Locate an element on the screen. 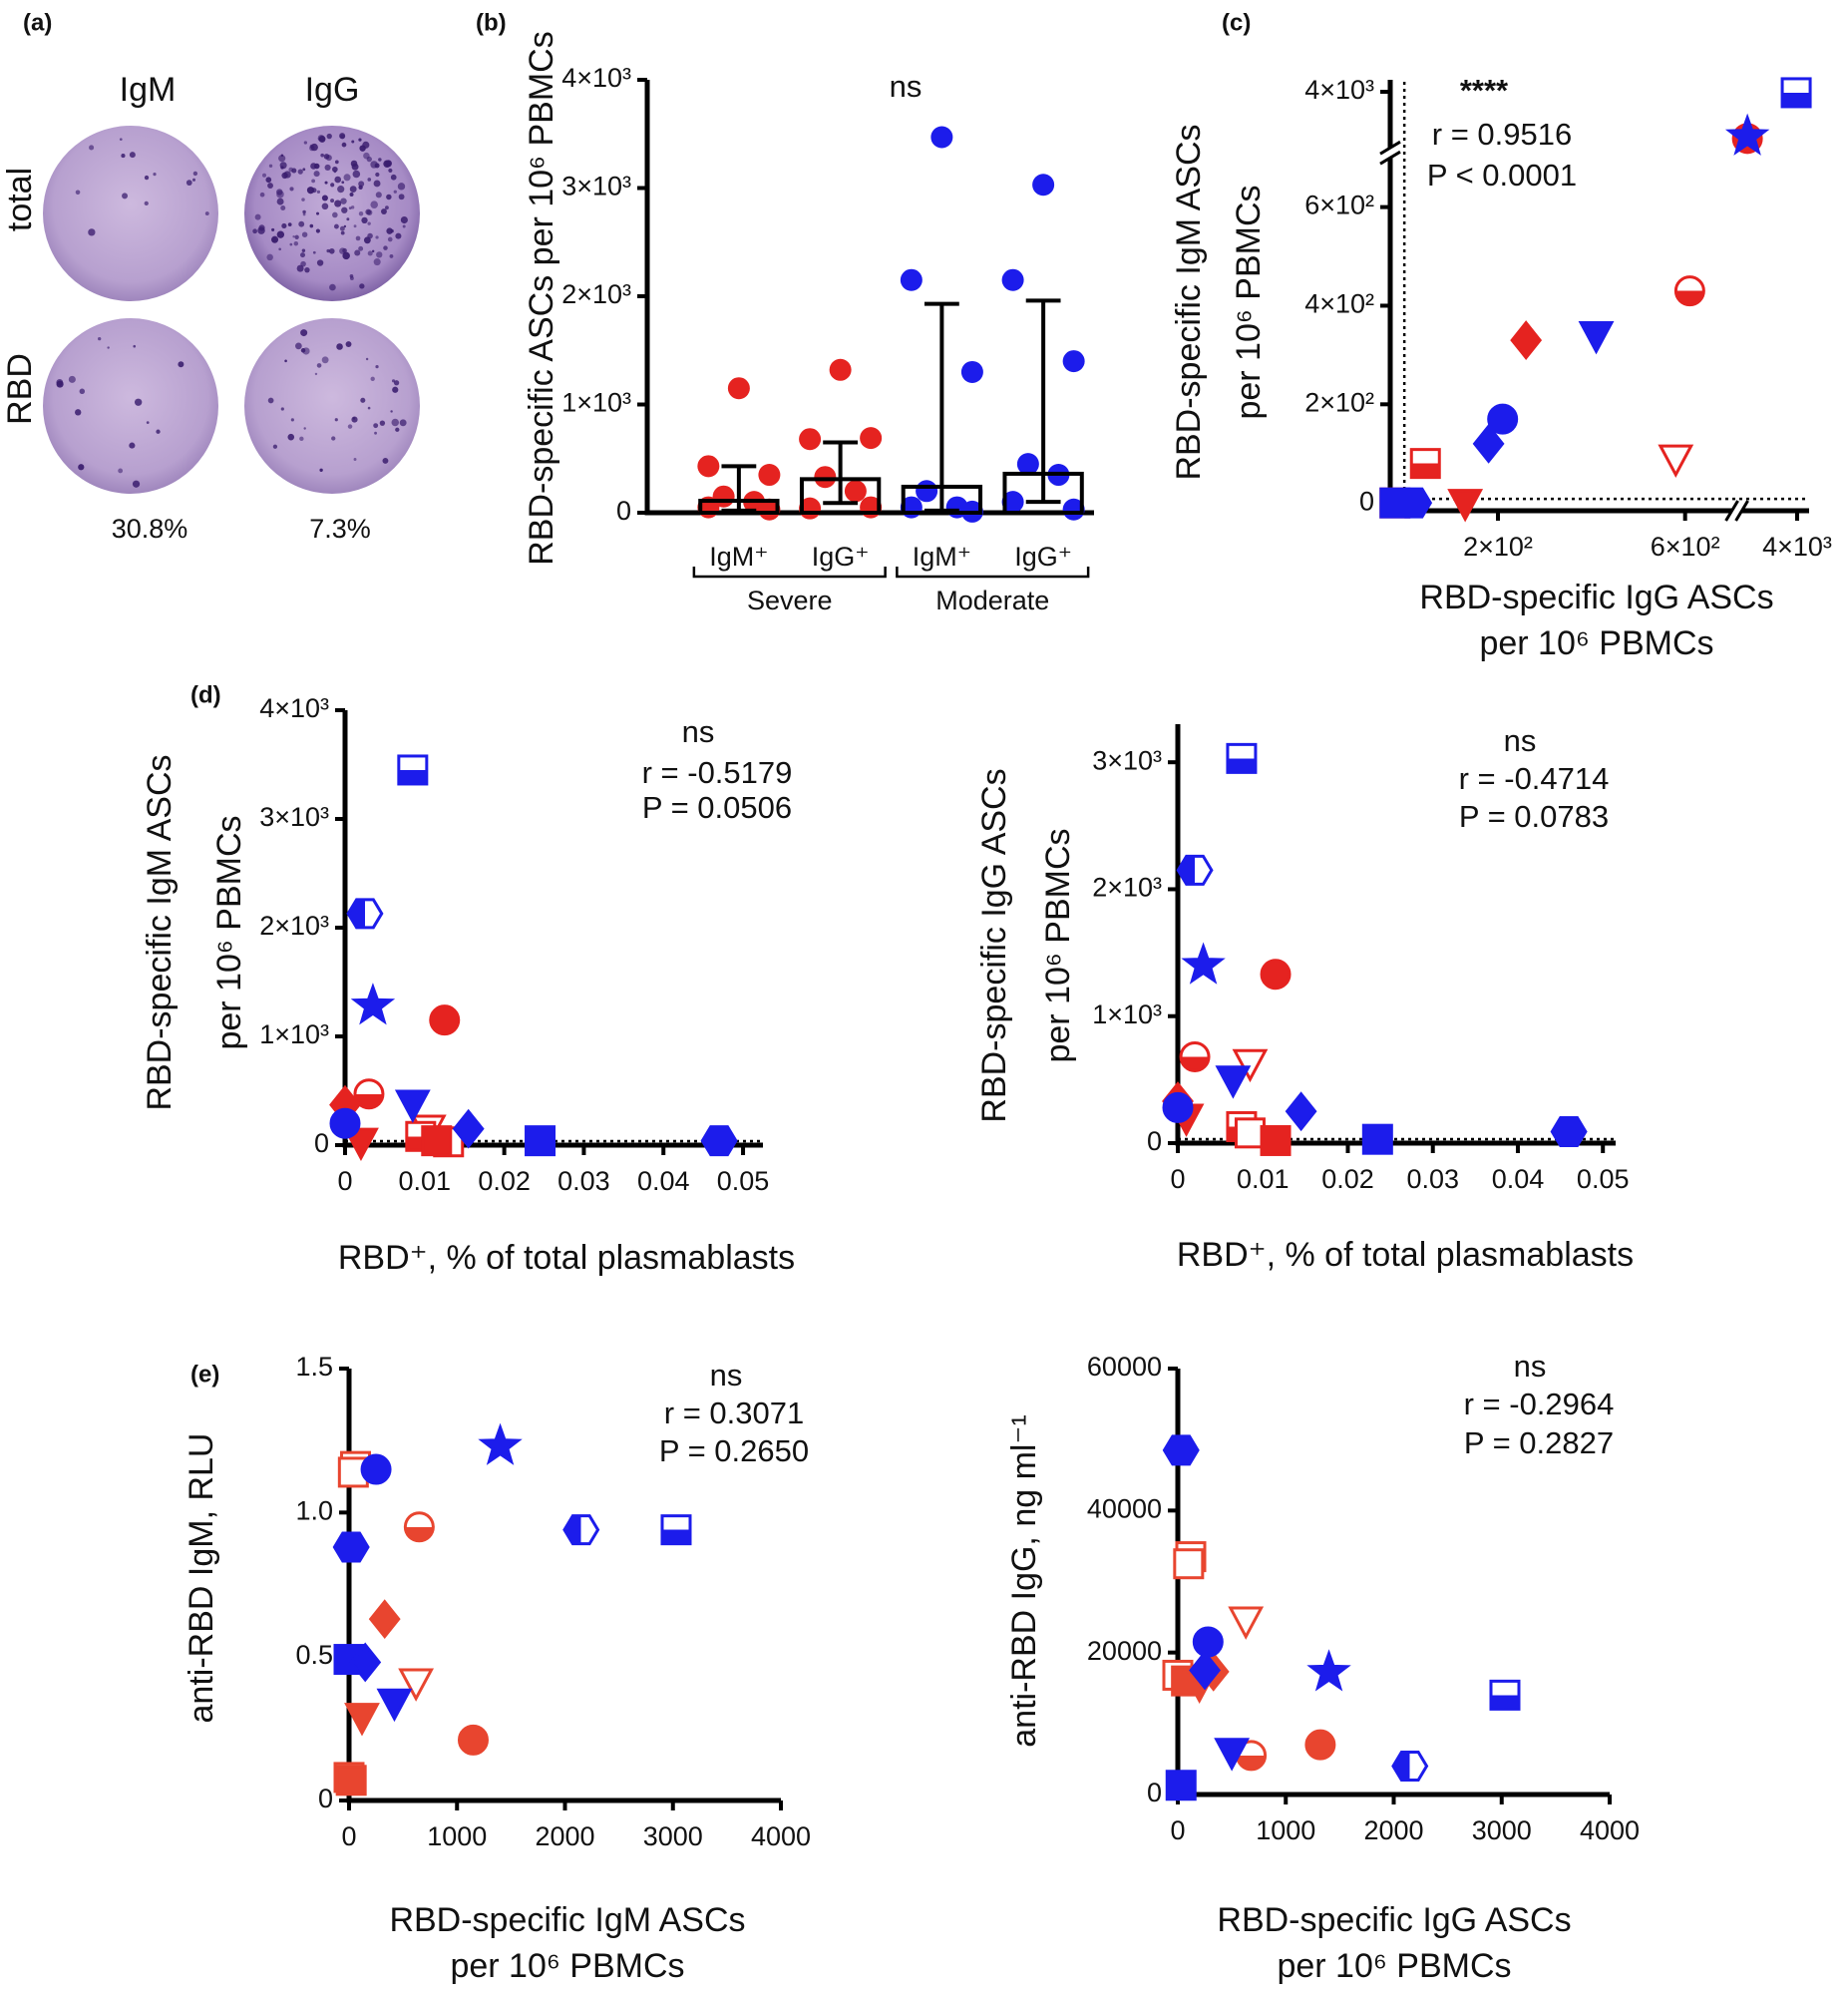 This screenshot has height=1995, width=1848. axis-break is located at coordinates (1390, 148).